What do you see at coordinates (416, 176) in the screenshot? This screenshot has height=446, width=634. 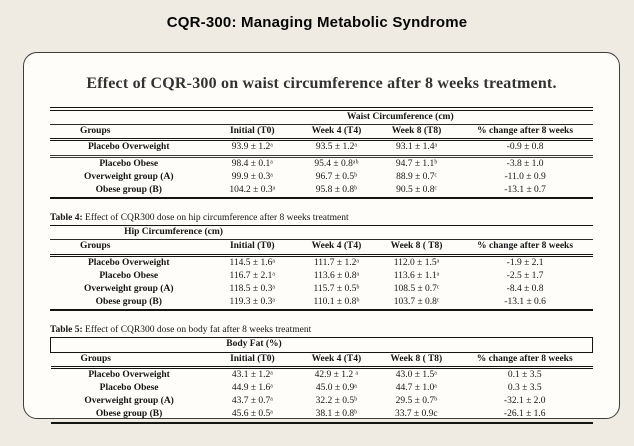 I see `value-cell: 88.9 ± 0.7ᶜ` at bounding box center [416, 176].